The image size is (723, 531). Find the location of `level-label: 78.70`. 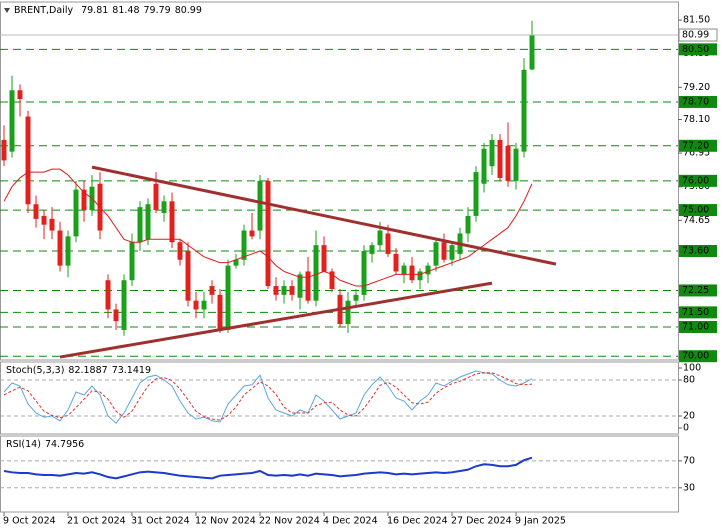

level-label: 78.70 is located at coordinates (695, 101).